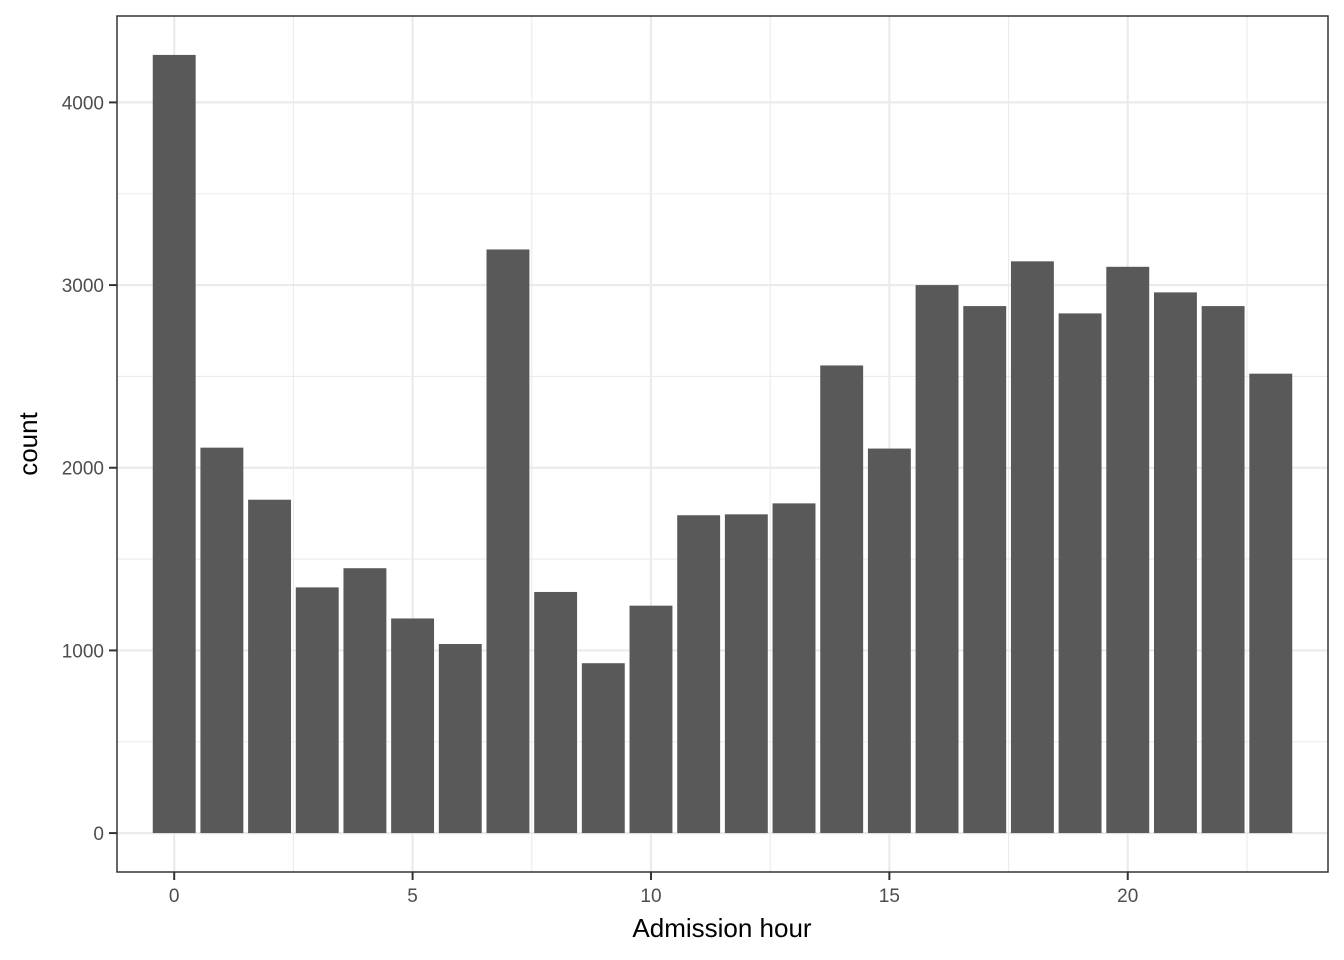 This screenshot has height=960, width=1344. What do you see at coordinates (650, 896) in the screenshot?
I see `x-tick-label: 10` at bounding box center [650, 896].